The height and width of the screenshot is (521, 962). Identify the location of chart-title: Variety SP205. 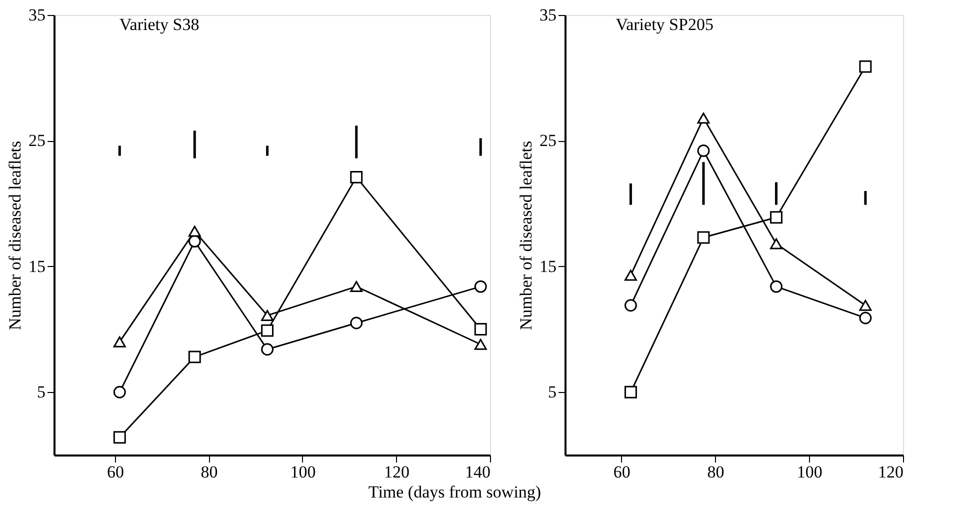
(665, 24).